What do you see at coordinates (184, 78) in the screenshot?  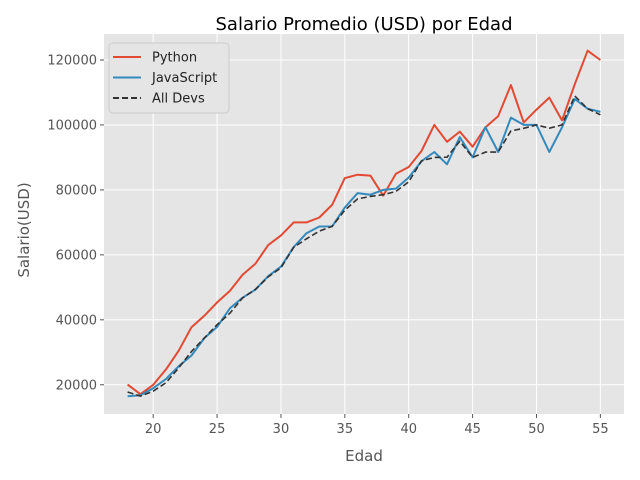 I see `legend-label: JavaScript` at bounding box center [184, 78].